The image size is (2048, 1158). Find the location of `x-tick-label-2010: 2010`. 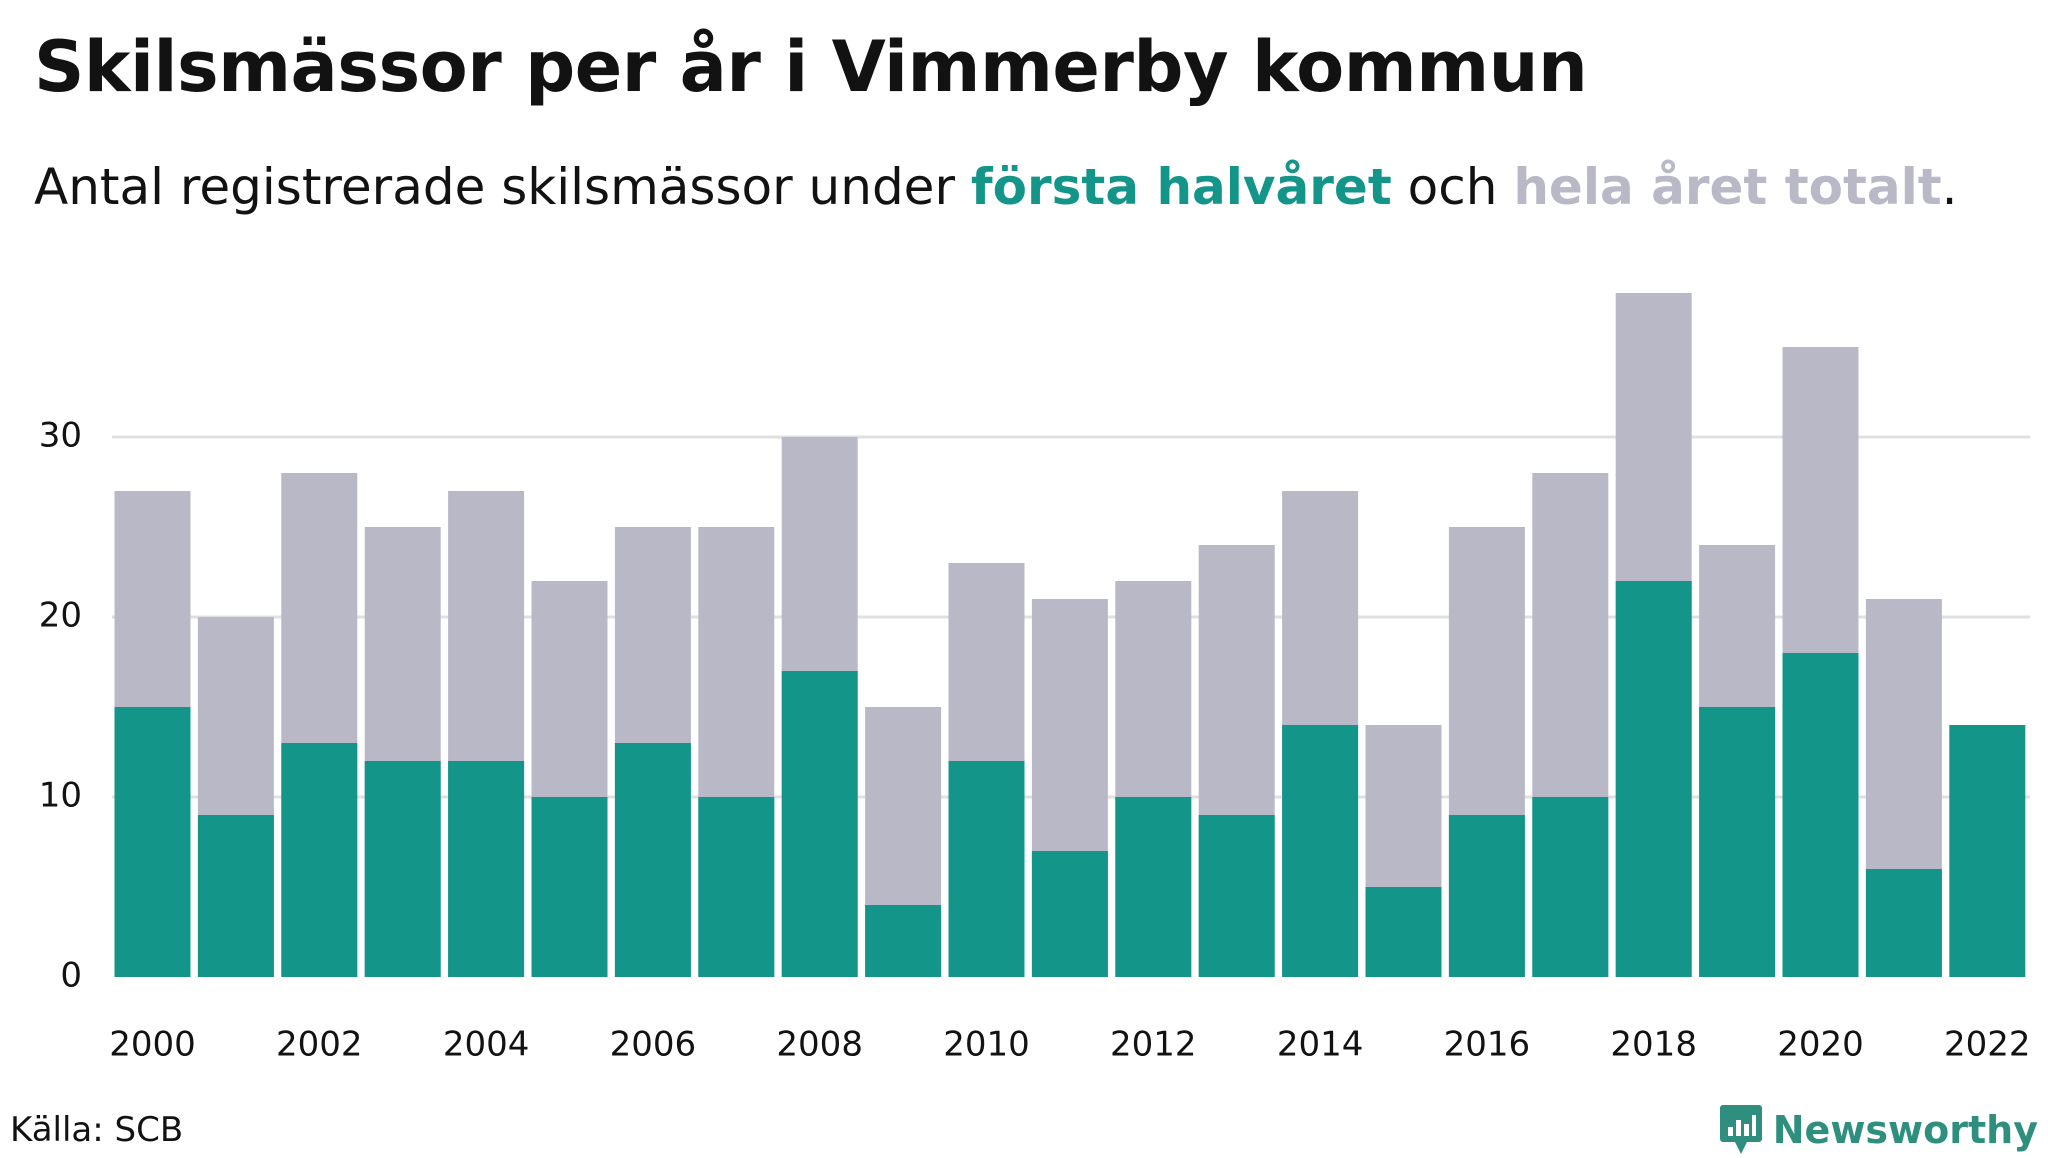

x-tick-label-2010: 2010 is located at coordinates (986, 1045).